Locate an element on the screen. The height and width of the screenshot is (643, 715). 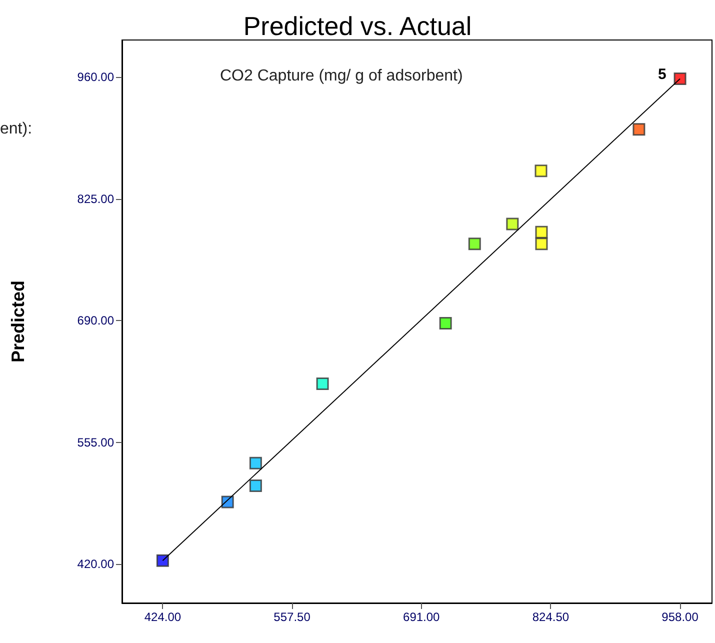
x-tick-label: 691.00 is located at coordinates (421, 617).